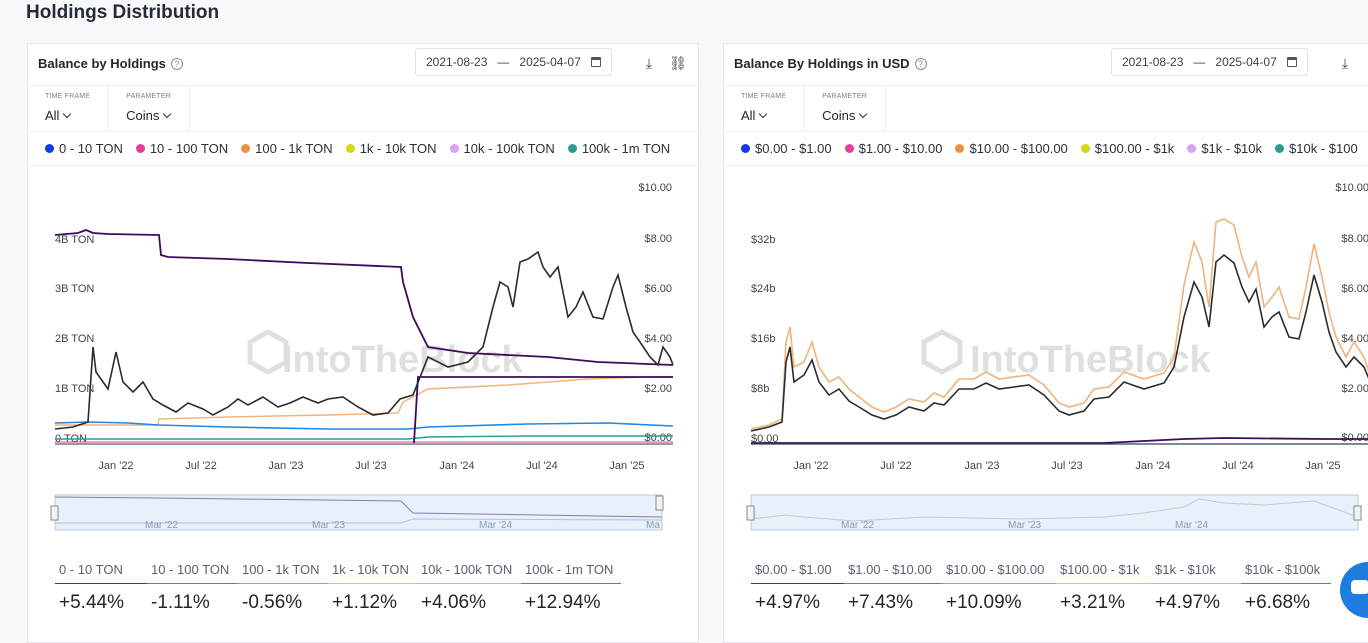 This screenshot has width=1368, height=643. Describe the element at coordinates (364, 437) in the screenshot. I see `series-100k-1m-ton` at that location.